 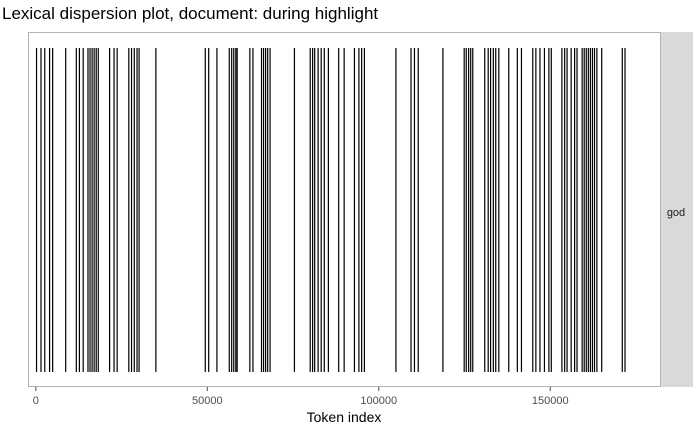 I want to click on facet-label: god, so click(x=676, y=213).